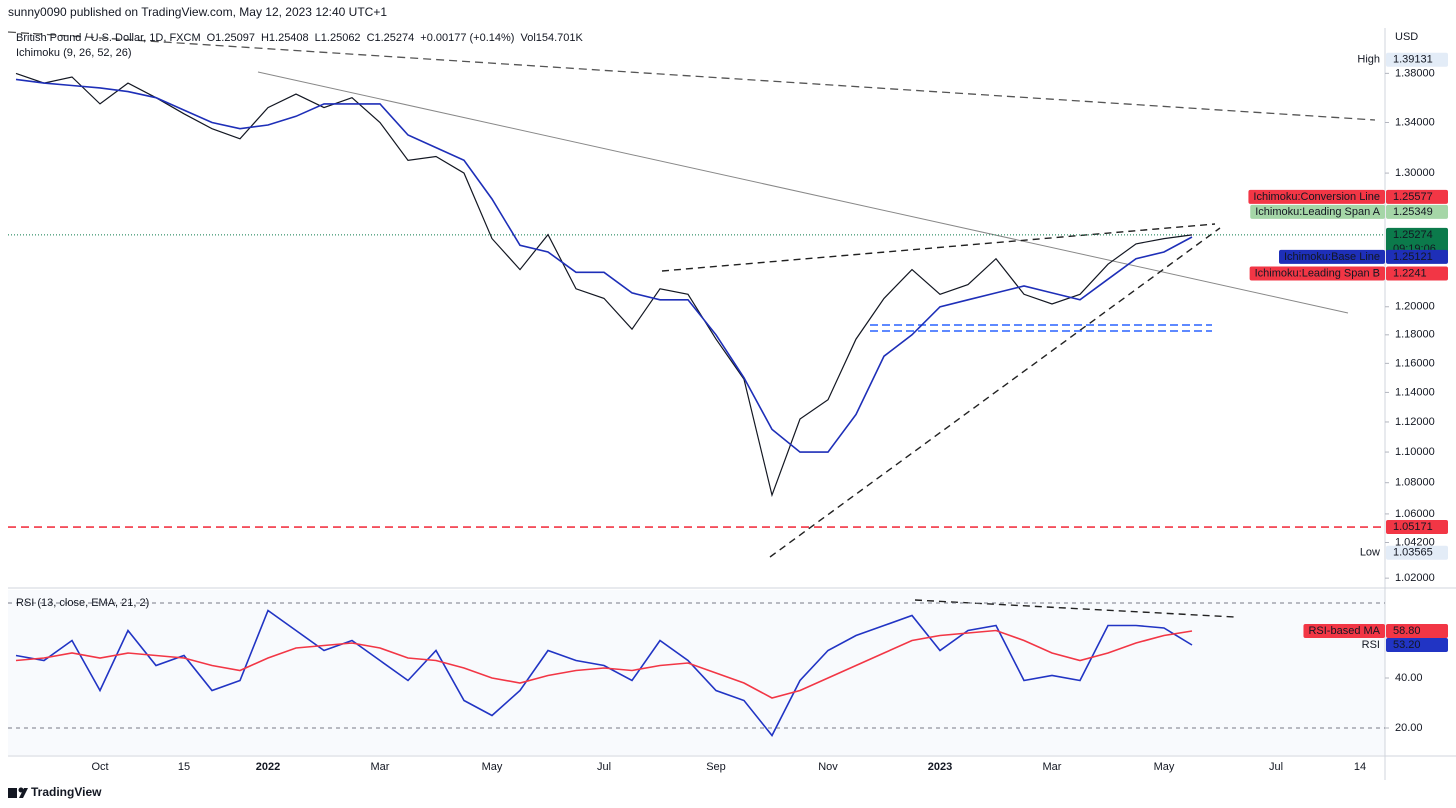  What do you see at coordinates (74, 53) in the screenshot?
I see `indicator-label: Ichimoku (9, 26, 52, 26)` at bounding box center [74, 53].